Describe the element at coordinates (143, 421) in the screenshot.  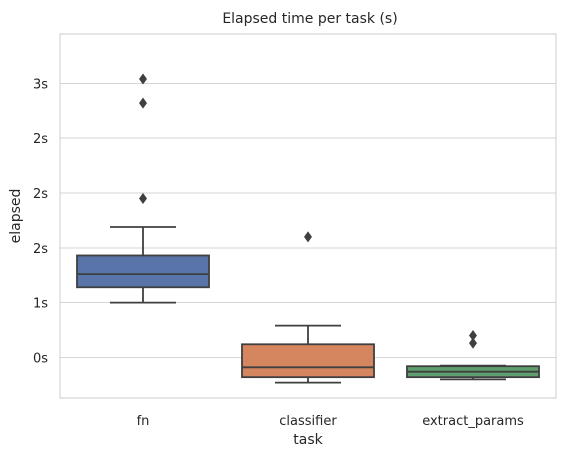
I see `x-tick-label: fn` at that location.